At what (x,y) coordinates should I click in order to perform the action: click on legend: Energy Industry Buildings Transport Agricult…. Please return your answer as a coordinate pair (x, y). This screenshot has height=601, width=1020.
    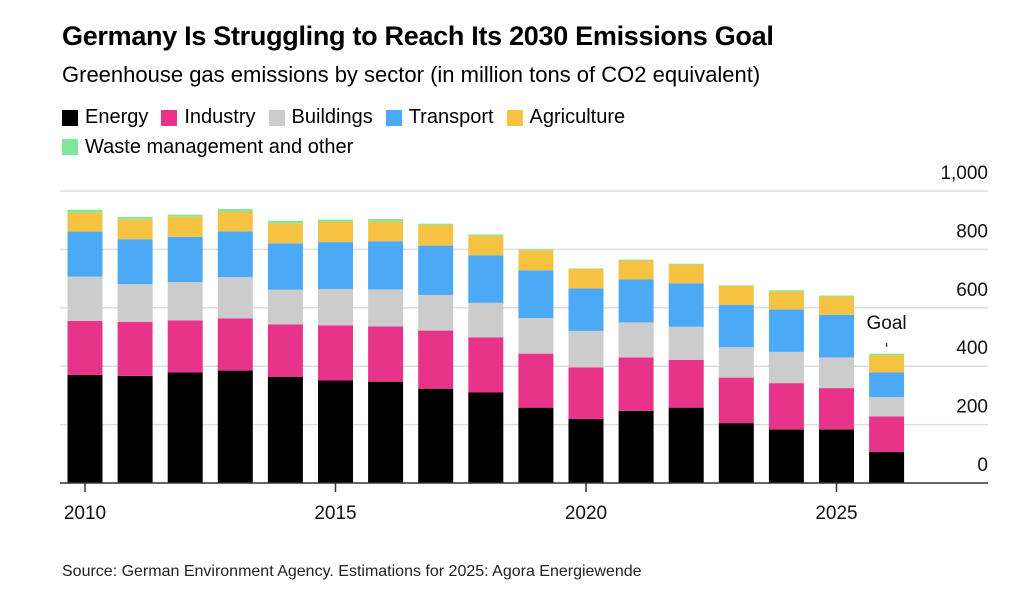
    Looking at the image, I should click on (422, 133).